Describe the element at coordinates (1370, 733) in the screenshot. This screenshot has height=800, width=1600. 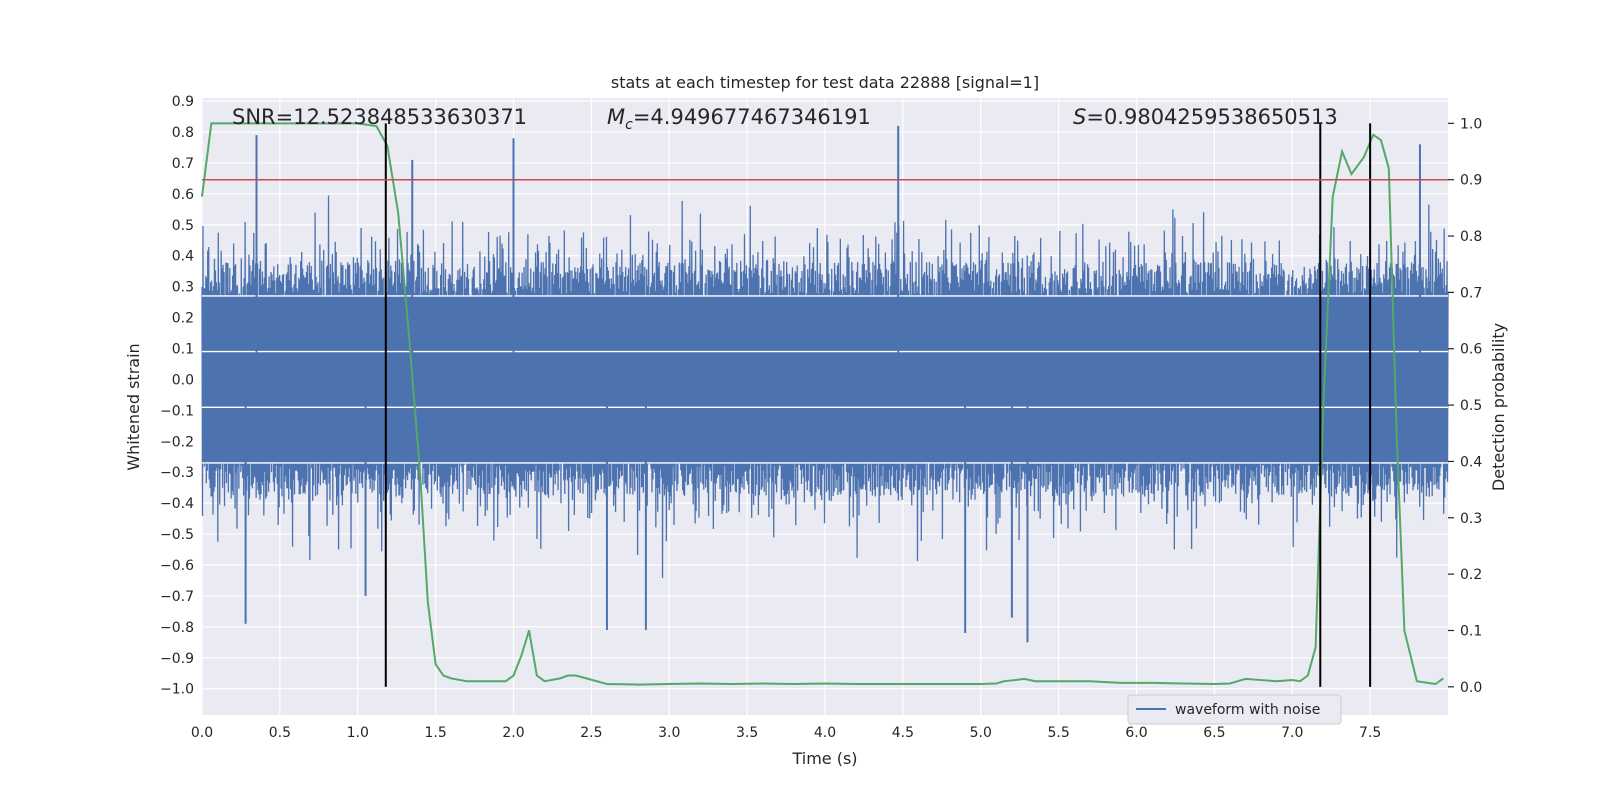
I see `x-tick-label: 7.5` at that location.